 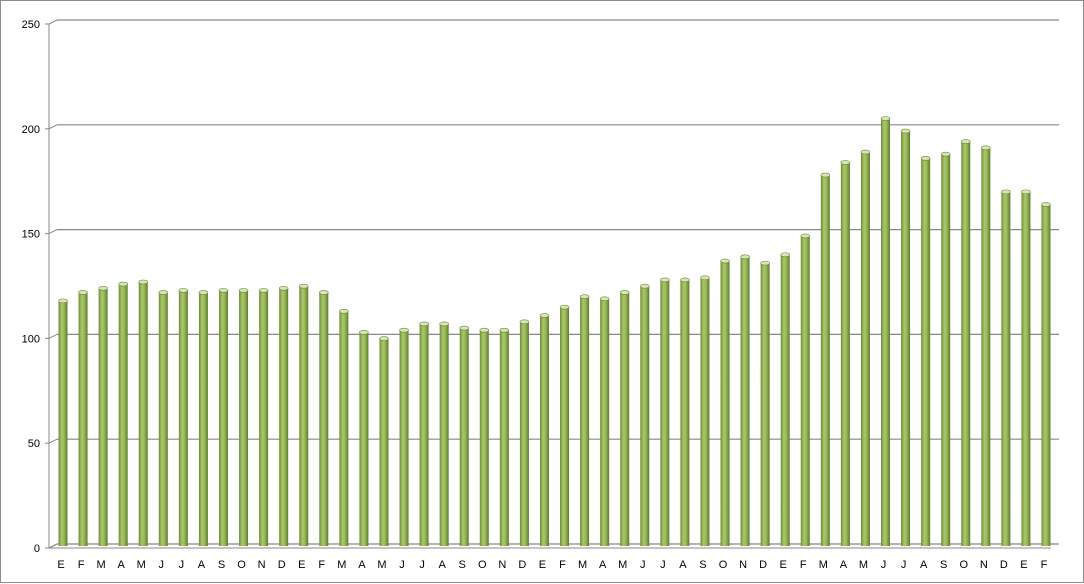 What do you see at coordinates (53, 546) in the screenshot?
I see `floor-slant` at bounding box center [53, 546].